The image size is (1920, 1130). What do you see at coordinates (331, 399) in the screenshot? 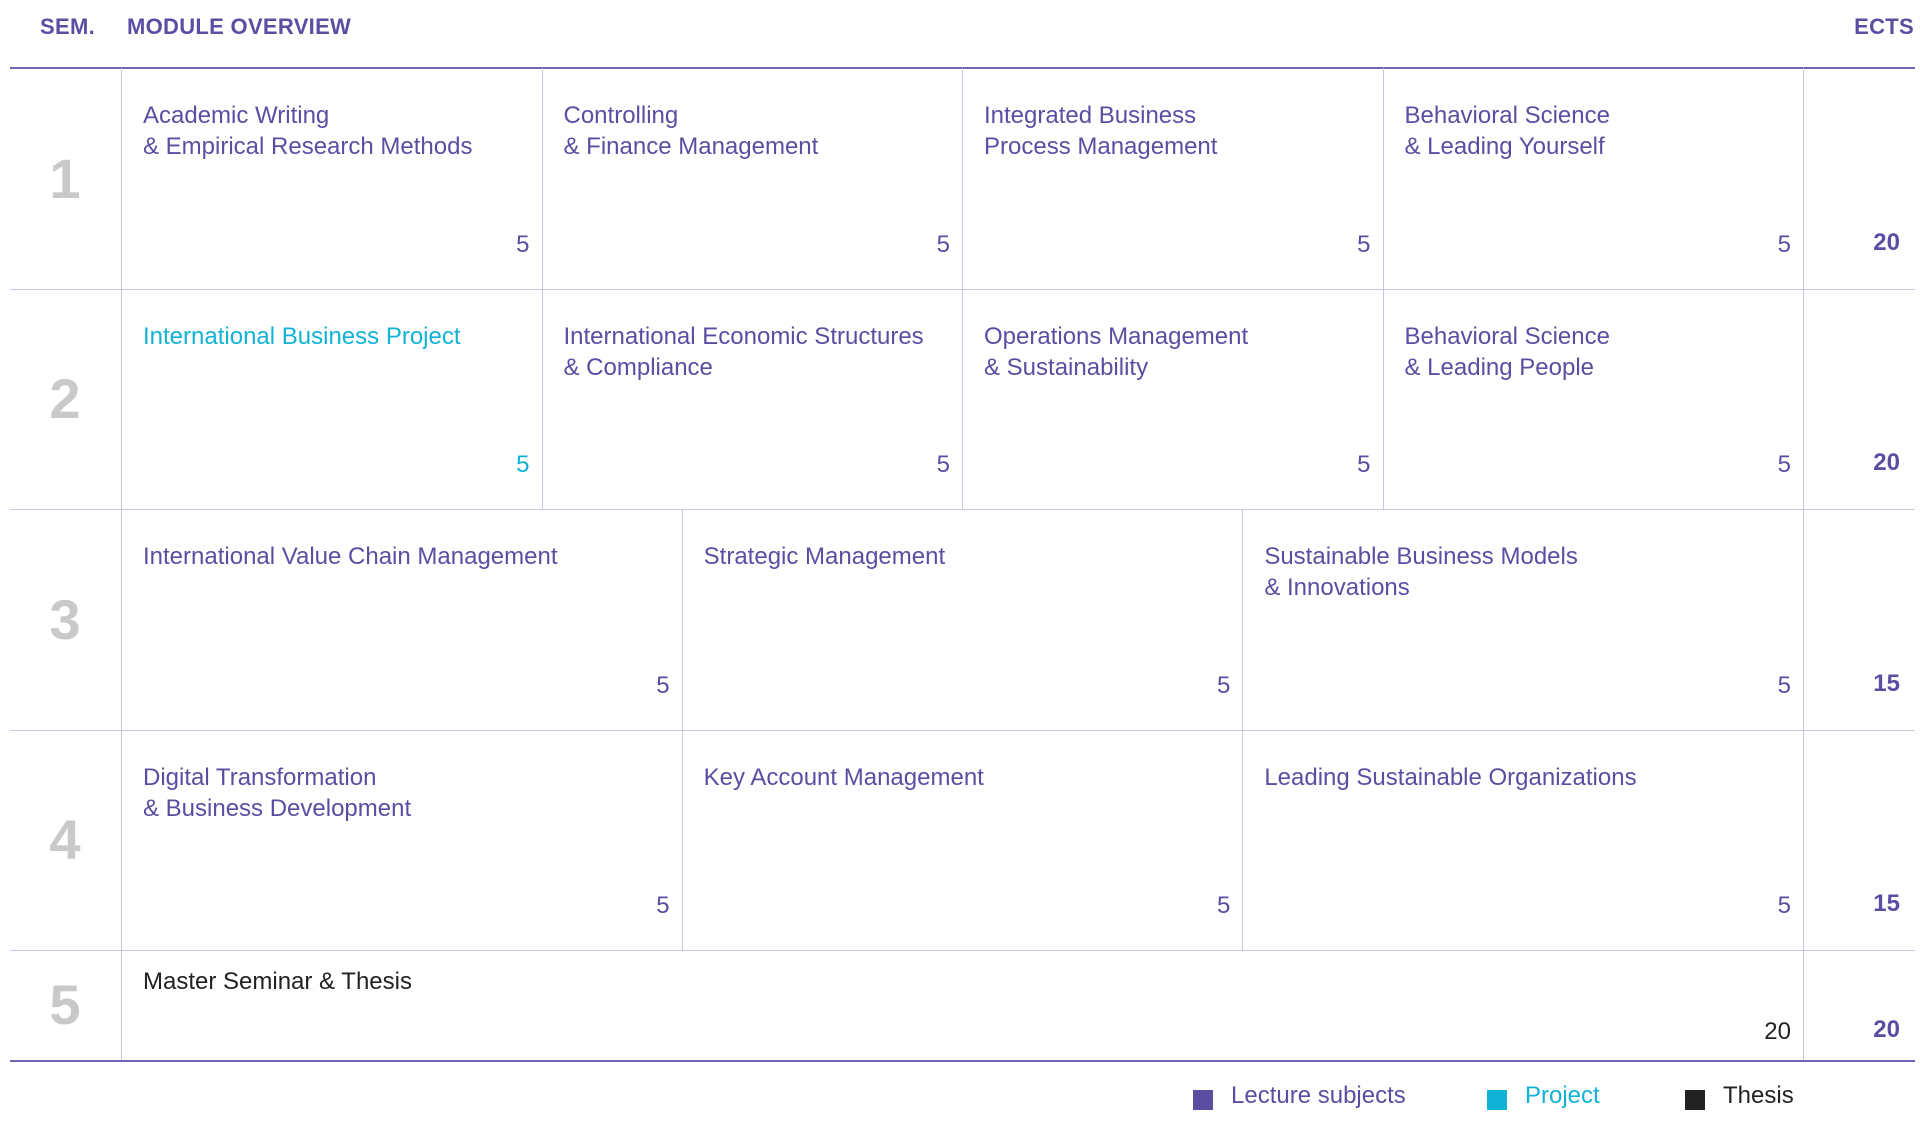
I see `module-cell: International Business Project 5` at bounding box center [331, 399].